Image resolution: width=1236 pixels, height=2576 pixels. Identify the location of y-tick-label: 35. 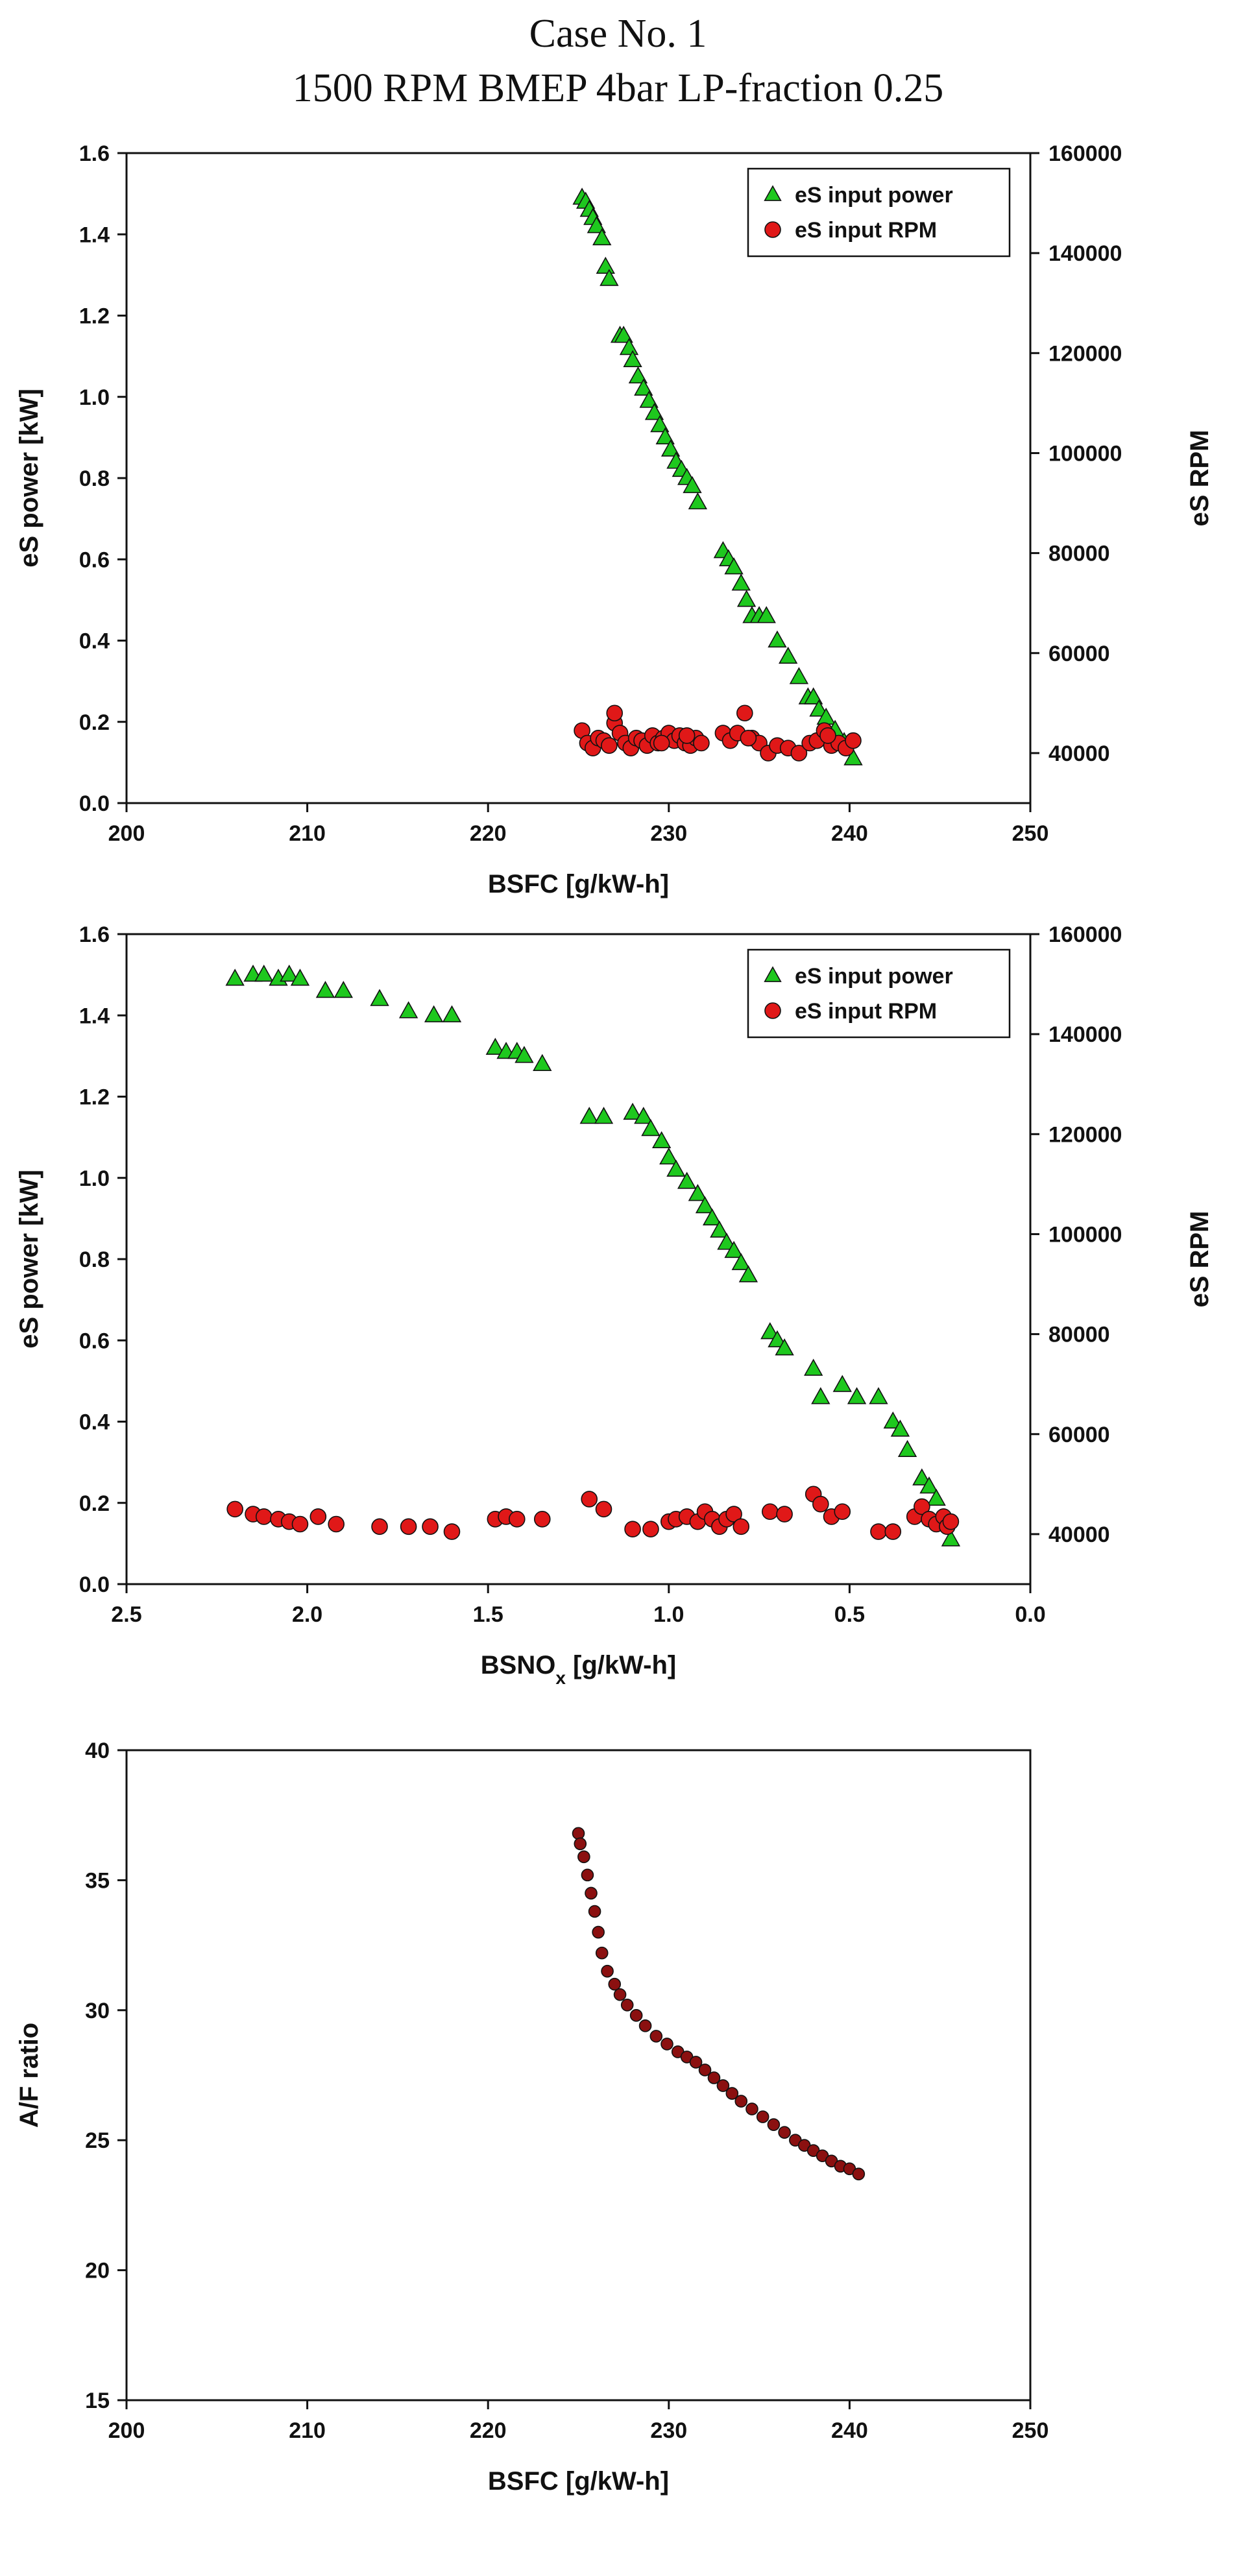
(98, 1880).